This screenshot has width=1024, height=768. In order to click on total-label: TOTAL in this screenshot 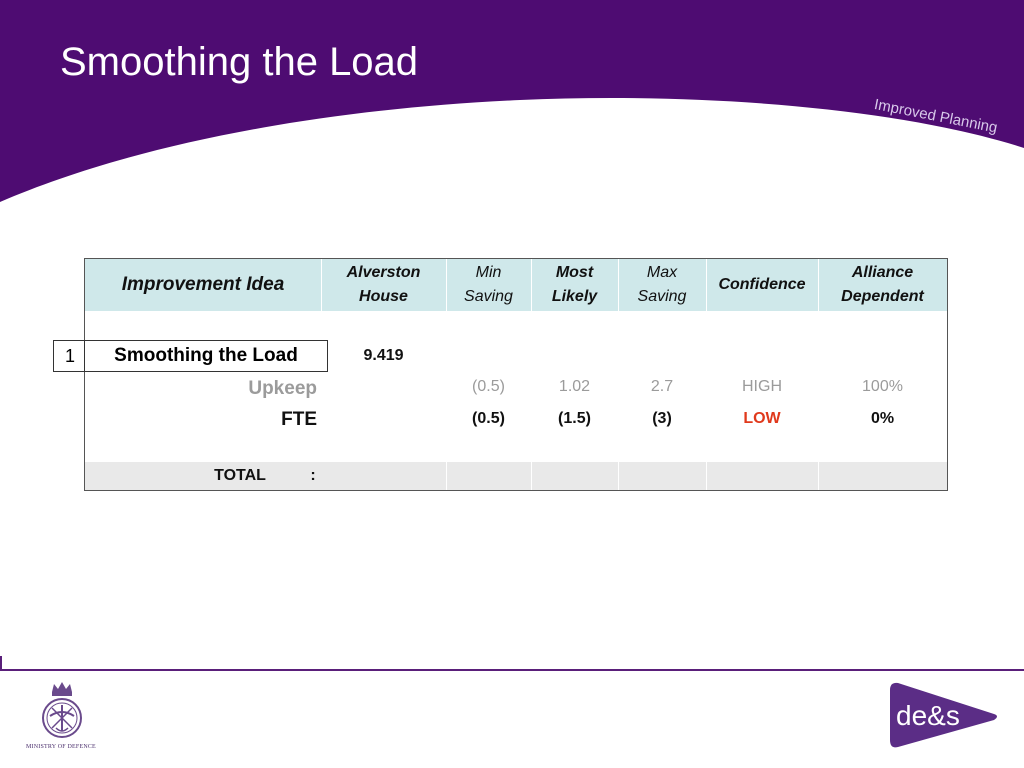, I will do `click(240, 475)`.